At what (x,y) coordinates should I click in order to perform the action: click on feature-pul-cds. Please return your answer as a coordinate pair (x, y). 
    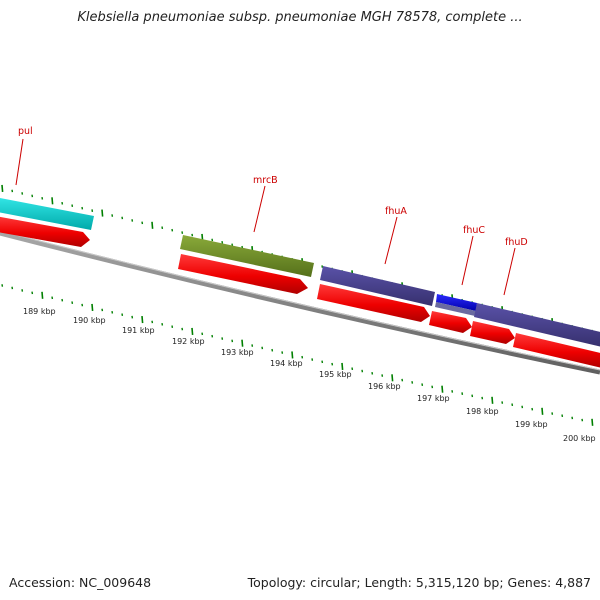
    Looking at the image, I should click on (47, 213).